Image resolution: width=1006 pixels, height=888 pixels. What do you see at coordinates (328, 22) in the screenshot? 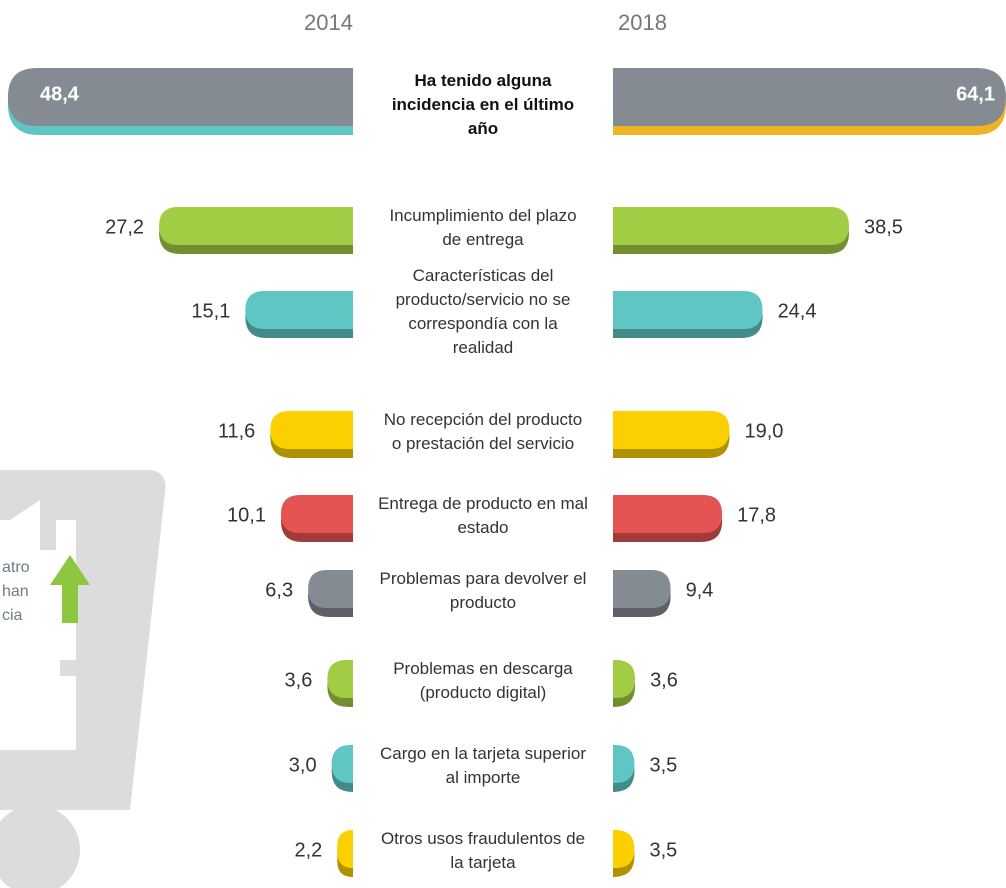
I see `year-label: 2014` at bounding box center [328, 22].